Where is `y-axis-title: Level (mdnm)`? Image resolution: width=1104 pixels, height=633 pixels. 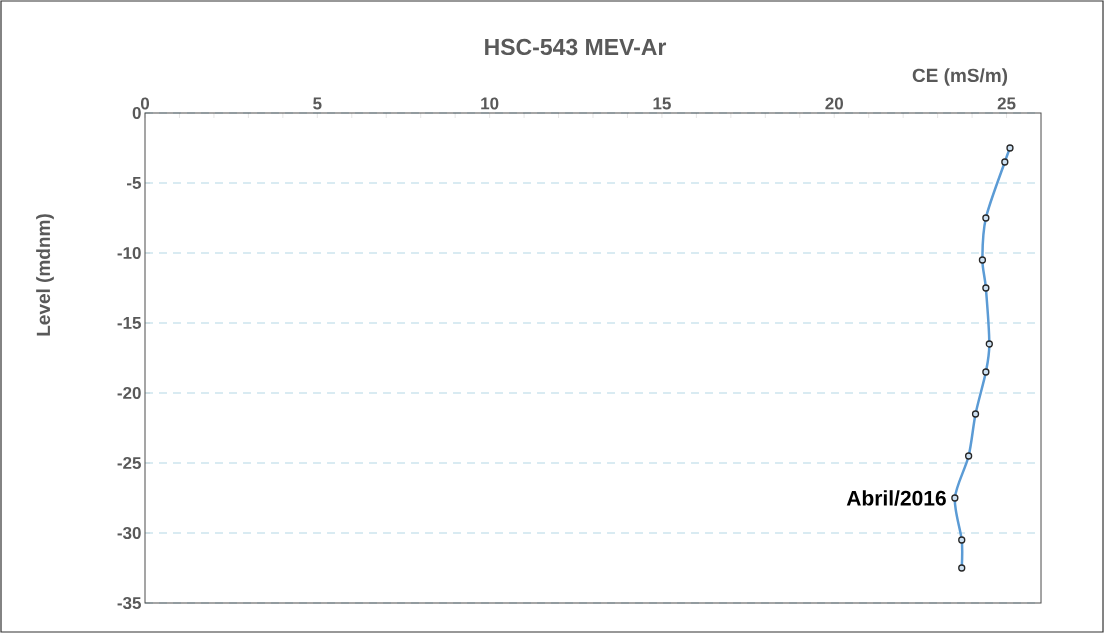
y-axis-title: Level (mdnm) is located at coordinates (45, 275).